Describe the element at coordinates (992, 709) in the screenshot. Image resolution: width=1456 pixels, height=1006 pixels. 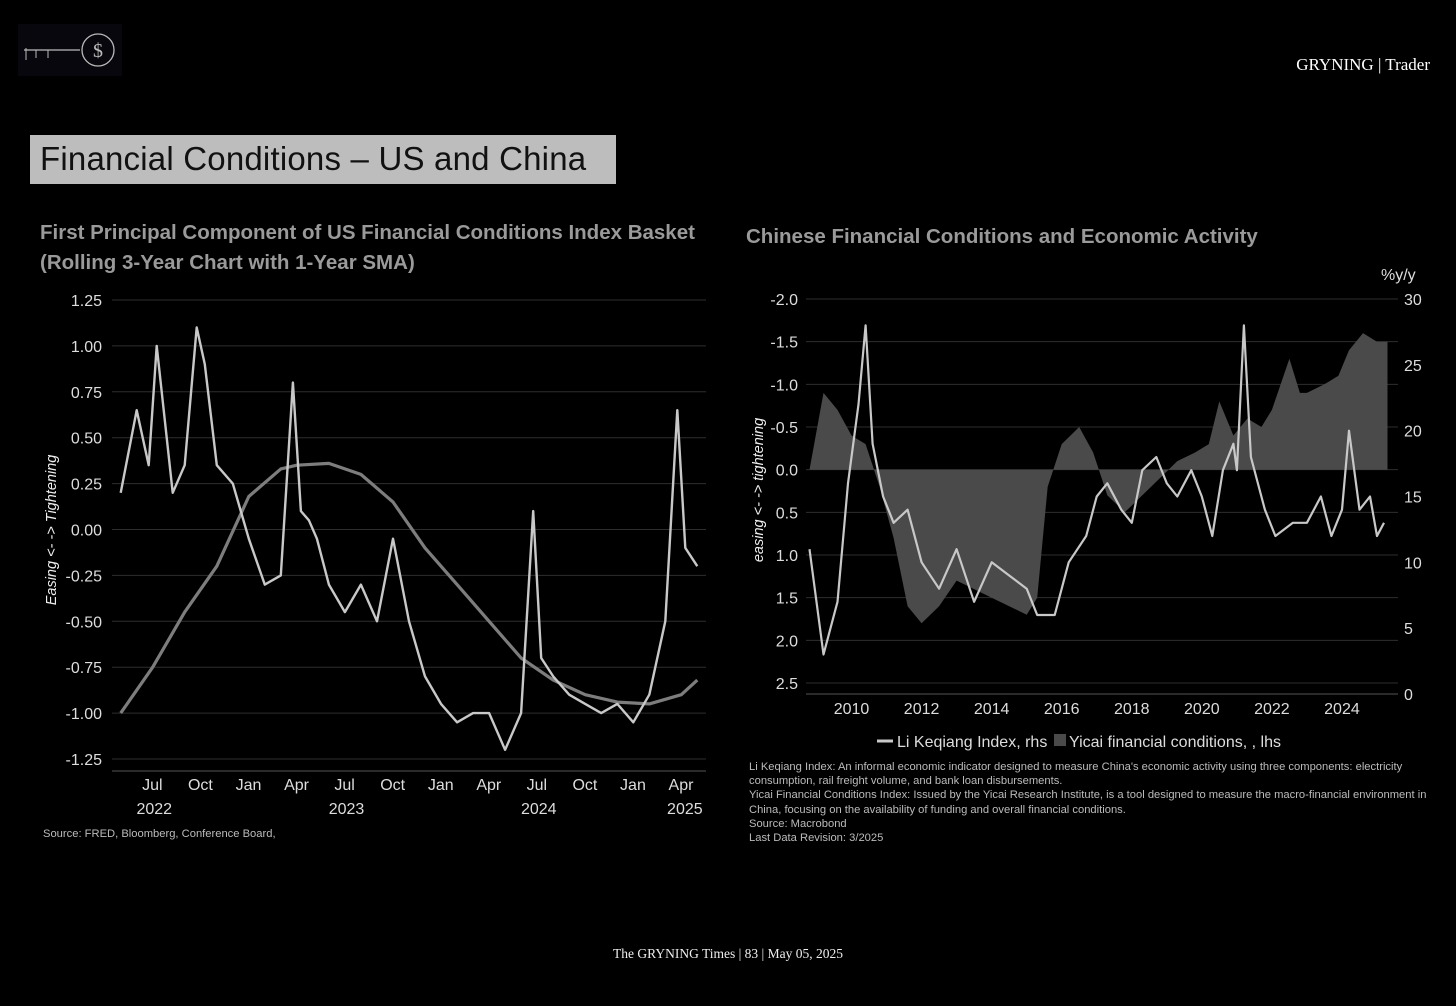
I see `x-tick-label: 2014` at that location.